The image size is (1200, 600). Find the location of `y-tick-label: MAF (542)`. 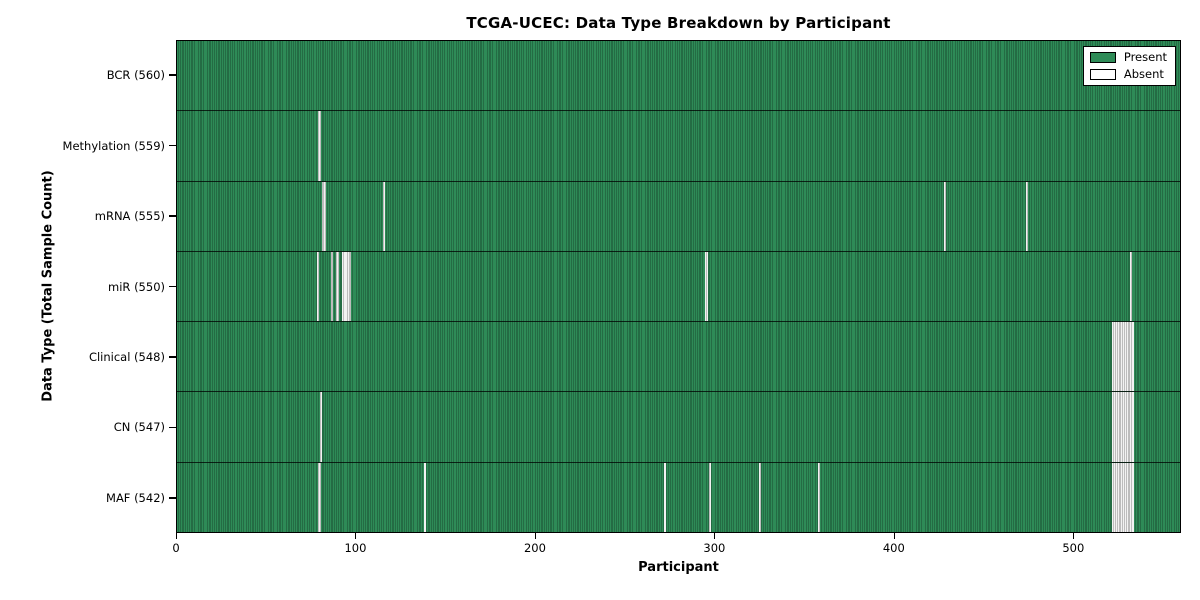

y-tick-label: MAF (542) is located at coordinates (135, 497).